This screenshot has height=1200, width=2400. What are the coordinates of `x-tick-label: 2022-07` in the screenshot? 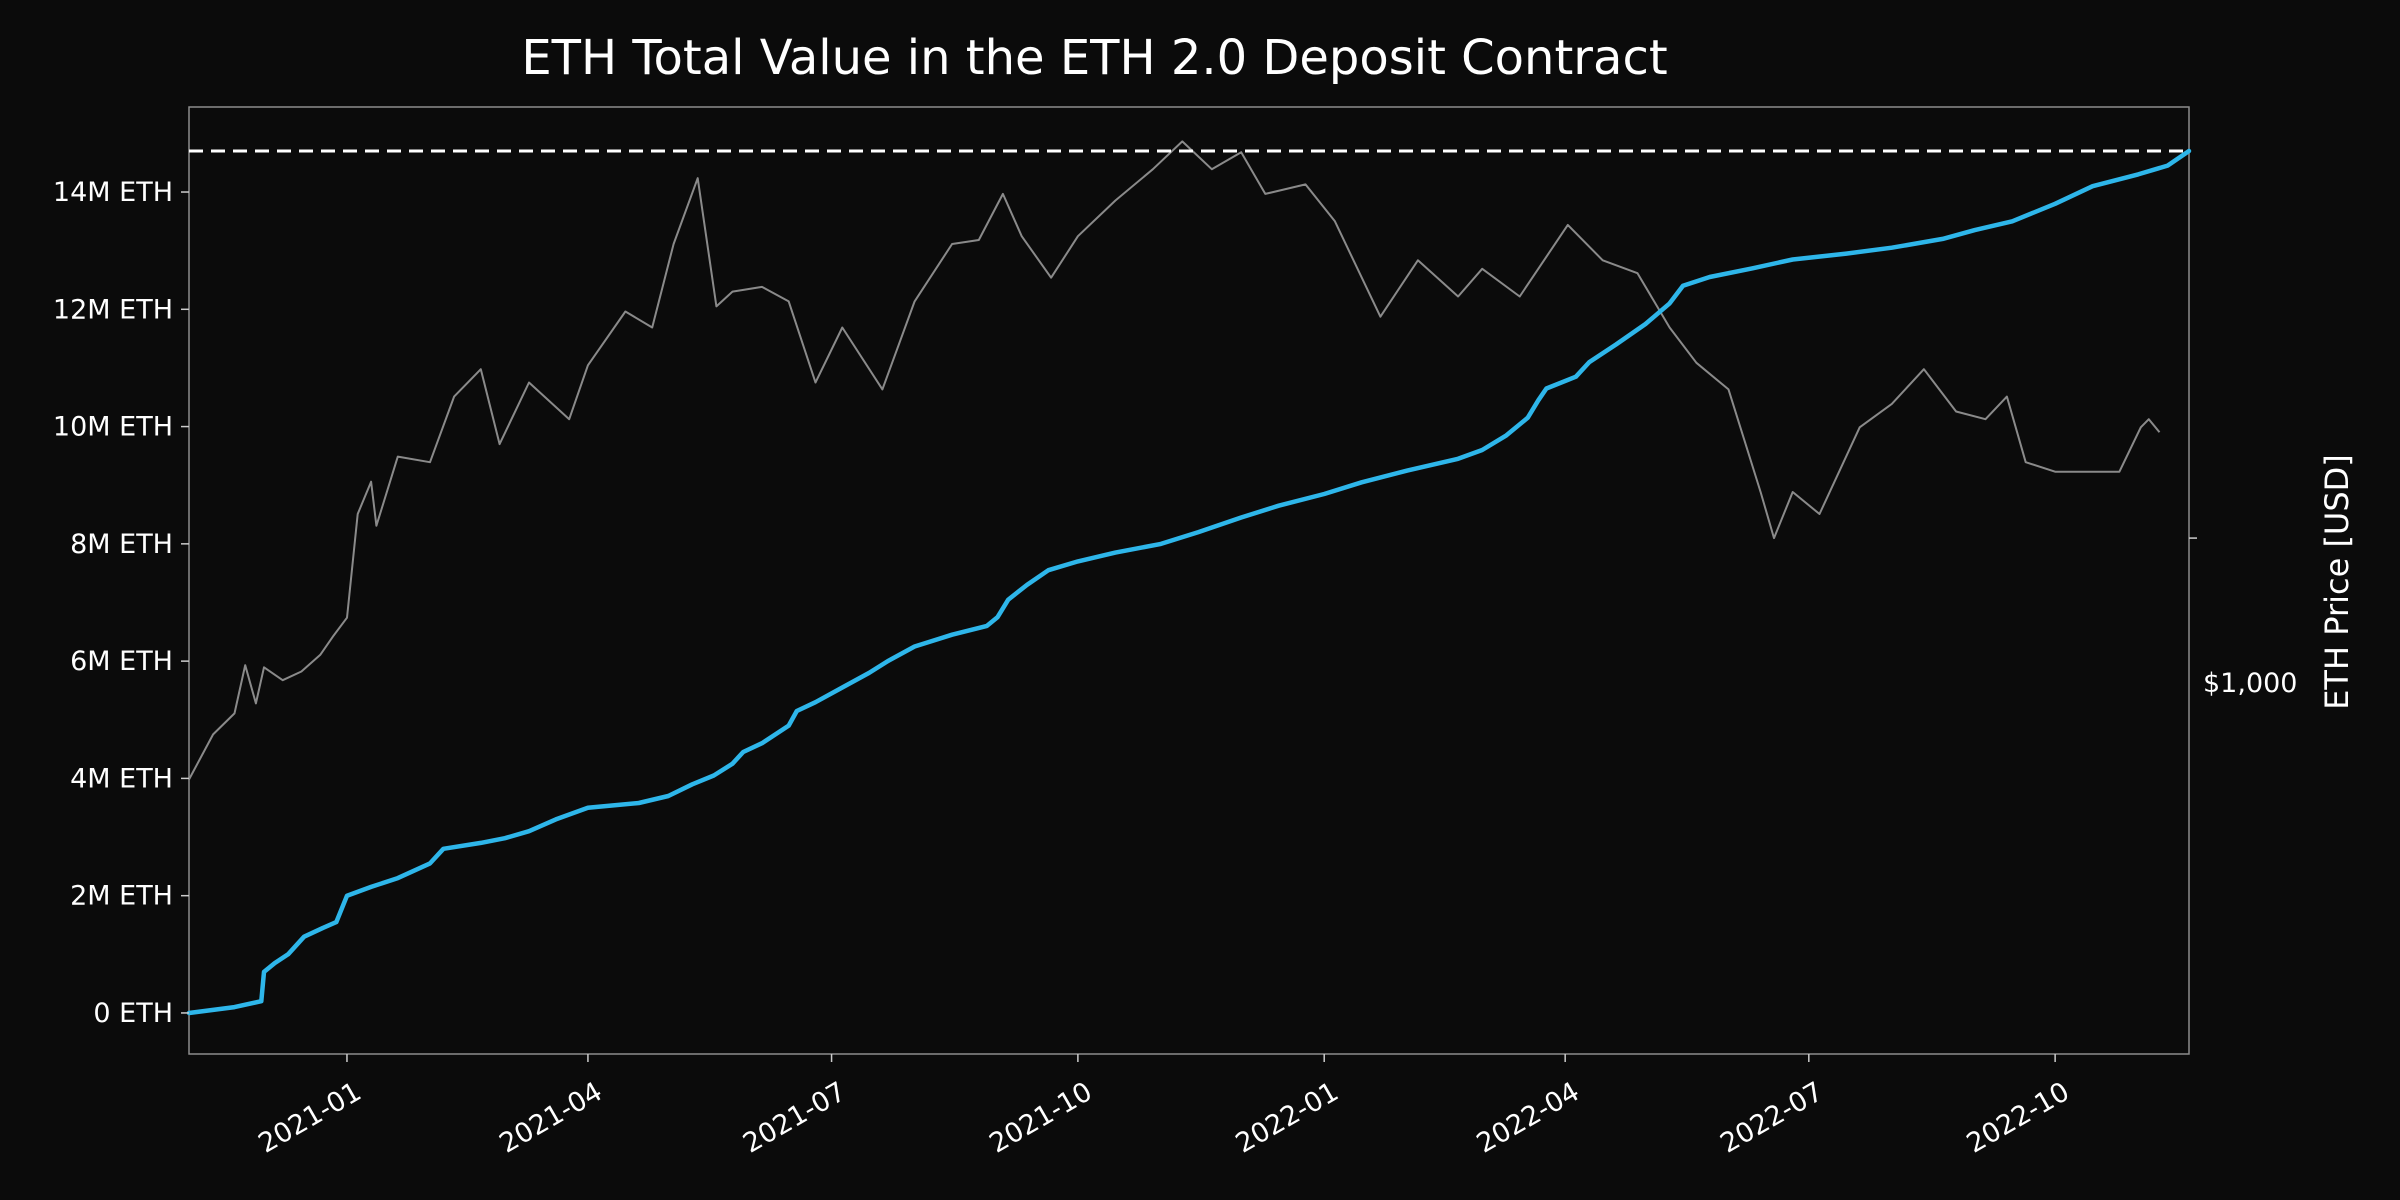 It's located at (1771, 1117).